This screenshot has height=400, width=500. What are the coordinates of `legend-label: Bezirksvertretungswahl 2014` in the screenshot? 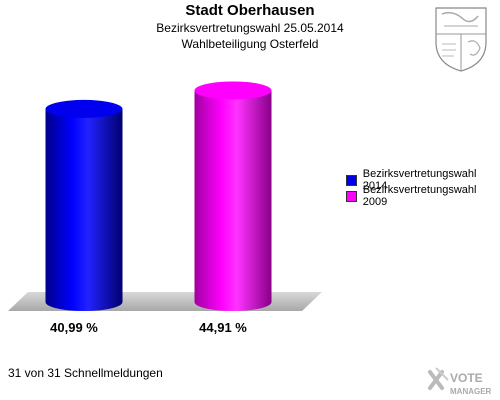 It's located at (419, 180).